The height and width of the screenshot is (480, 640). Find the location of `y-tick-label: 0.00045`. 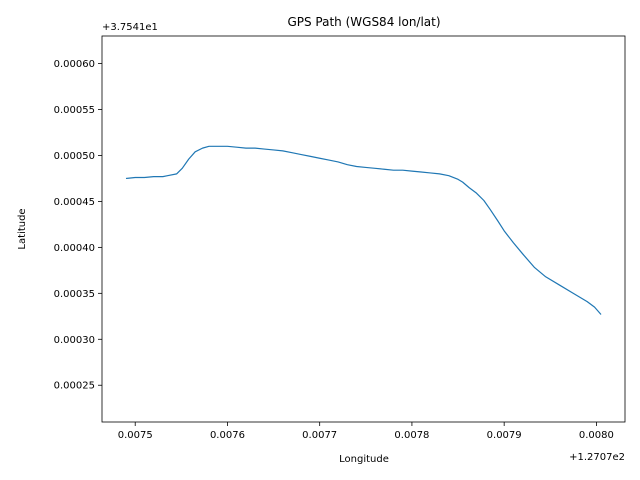

y-tick-label: 0.00045 is located at coordinates (74, 202).